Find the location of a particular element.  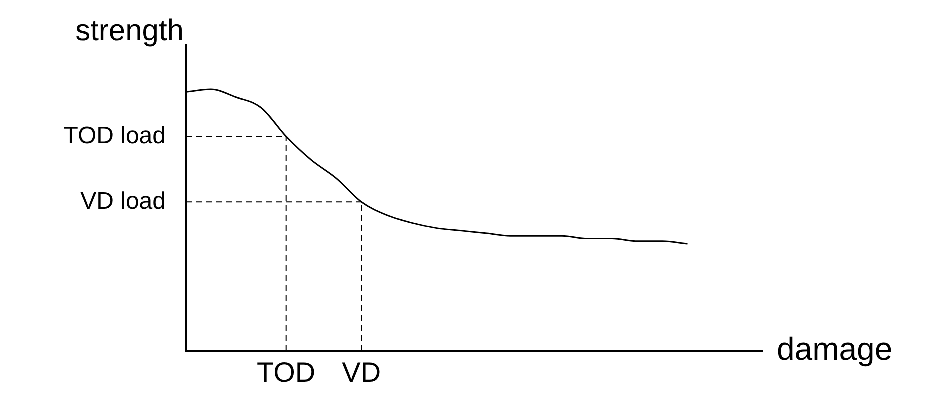

ref-line-label: VD load is located at coordinates (123, 201).